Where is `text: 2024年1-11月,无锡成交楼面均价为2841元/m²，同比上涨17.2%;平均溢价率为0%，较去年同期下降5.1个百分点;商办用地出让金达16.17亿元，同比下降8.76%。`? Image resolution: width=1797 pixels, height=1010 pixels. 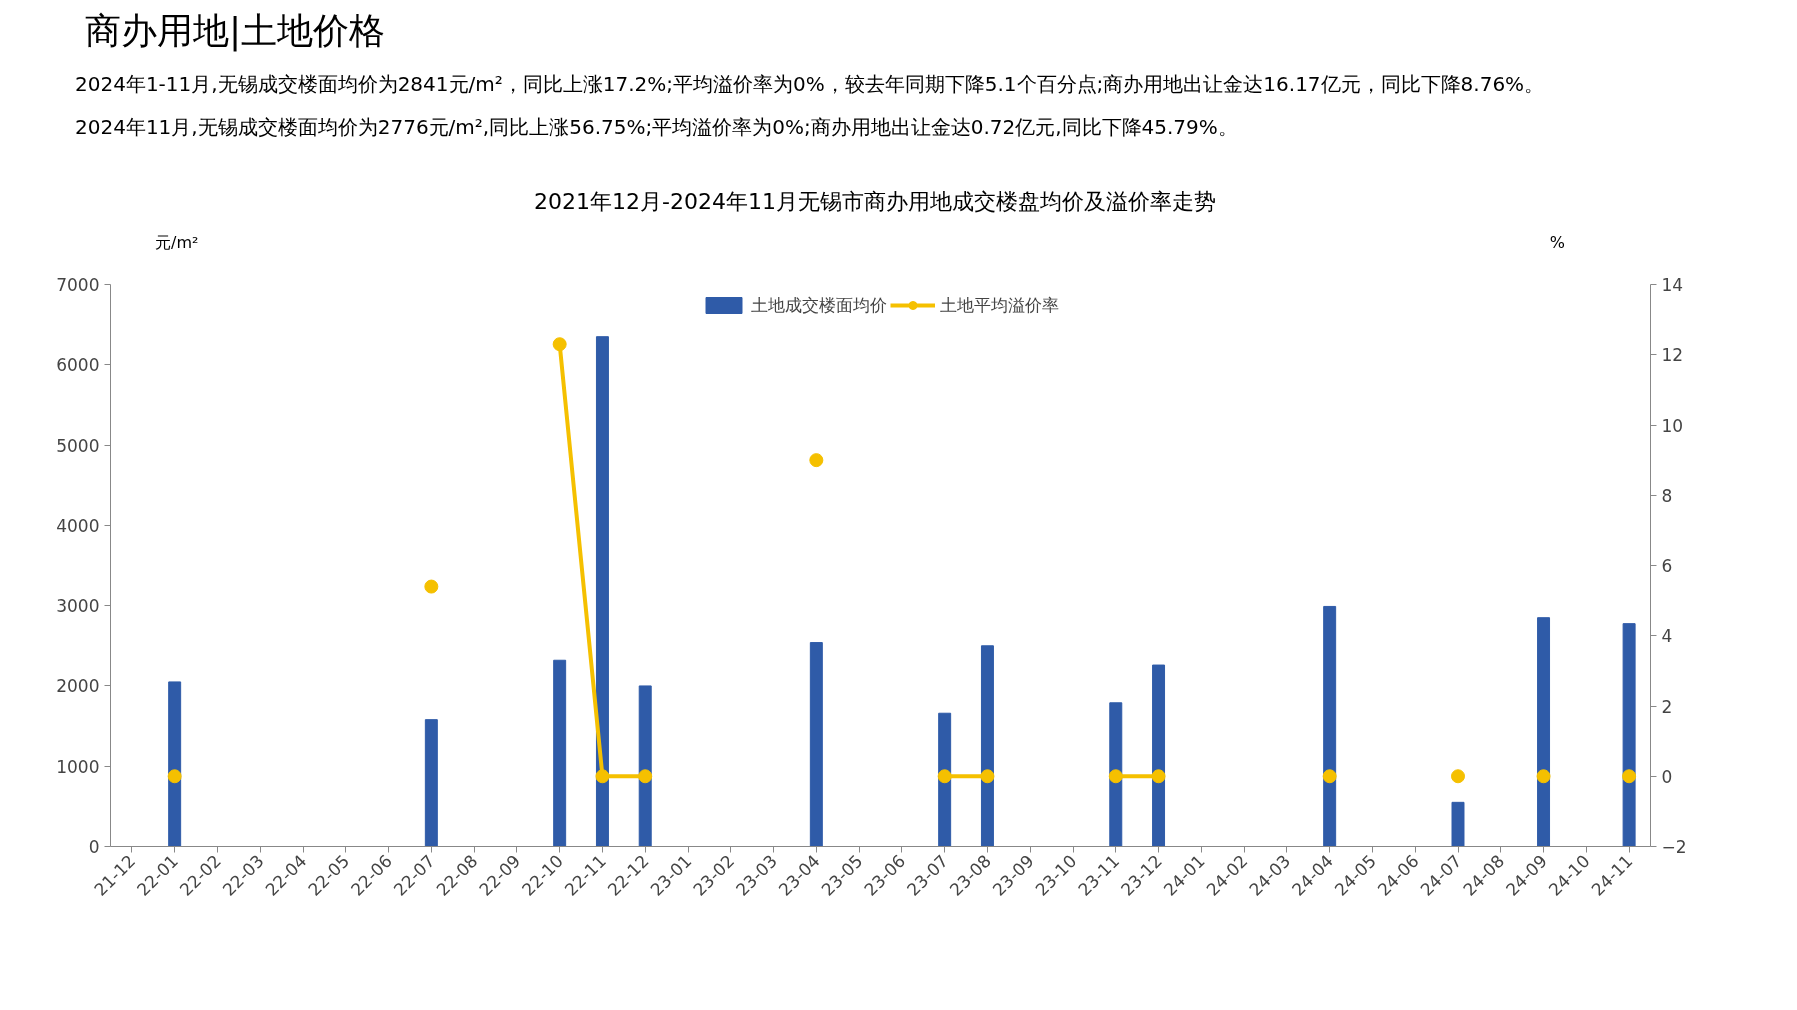 text: 2024年1-11月,无锡成交楼面均价为2841元/m²，同比上涨17.2%;平均溢价率为0%，较去年同期下降5.1个百分点;商办用地出让金达16.17亿元，同比下降8.76%。 is located at coordinates (810, 85).